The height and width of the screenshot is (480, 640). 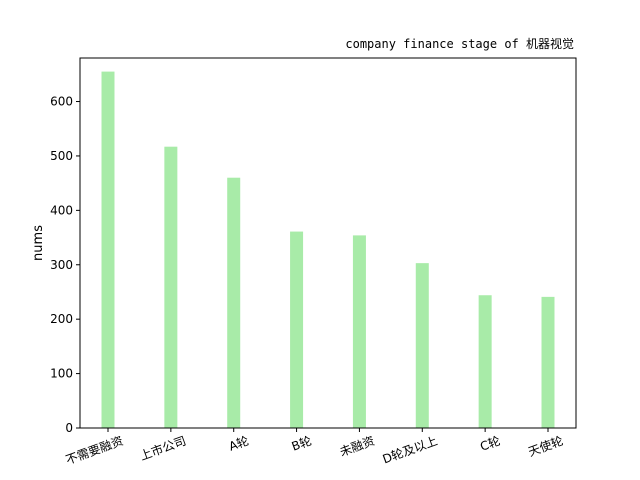 I want to click on y-tick-label: 300, so click(x=61, y=265).